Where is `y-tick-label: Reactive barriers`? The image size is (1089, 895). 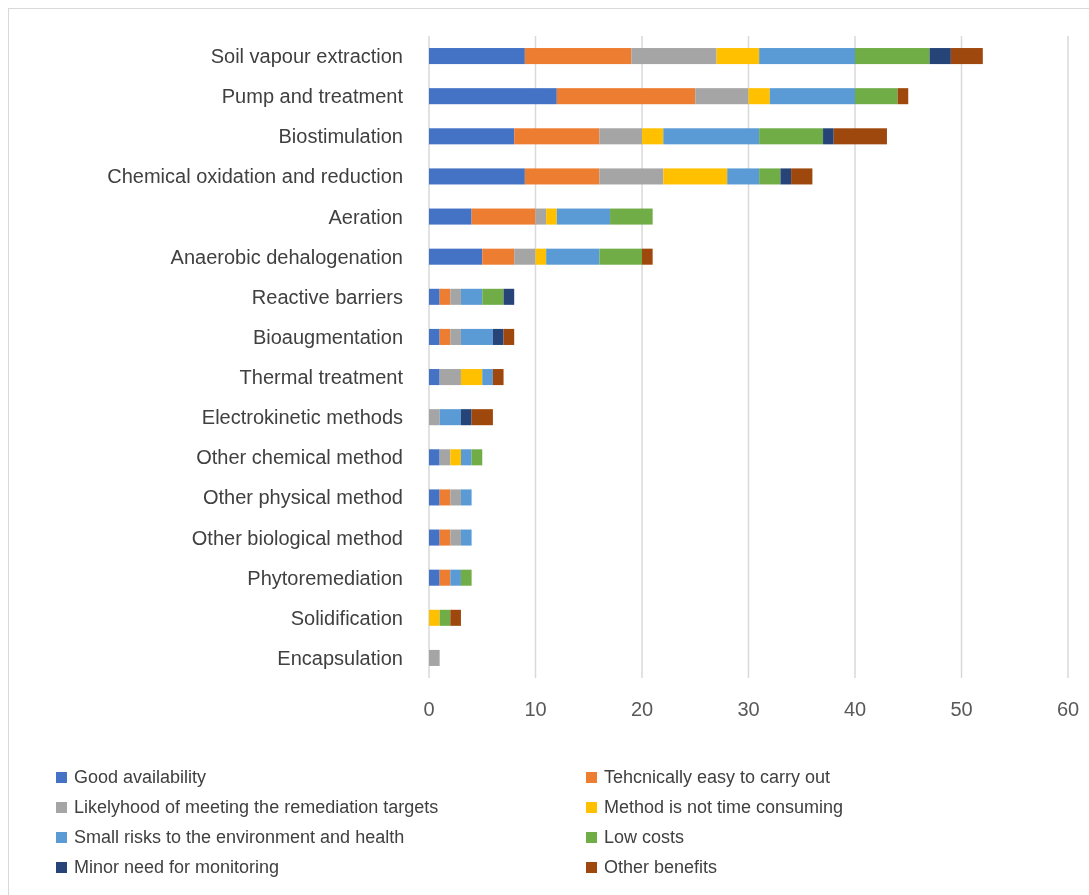
y-tick-label: Reactive barriers is located at coordinates (327, 296).